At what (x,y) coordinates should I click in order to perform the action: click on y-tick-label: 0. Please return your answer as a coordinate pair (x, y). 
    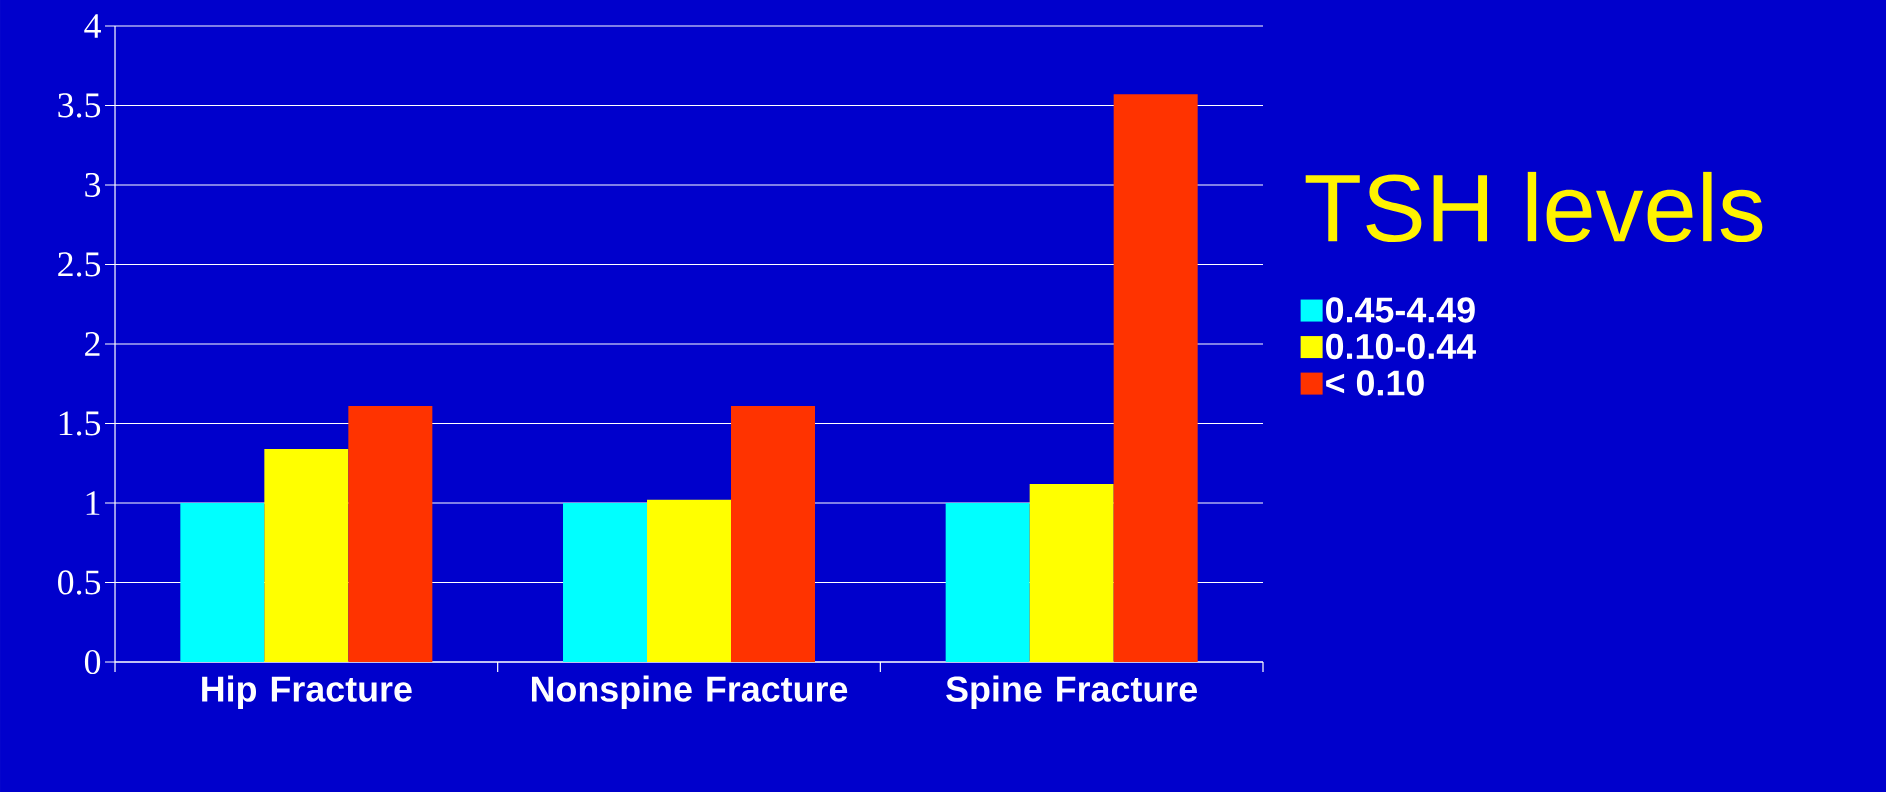
    Looking at the image, I should click on (92, 662).